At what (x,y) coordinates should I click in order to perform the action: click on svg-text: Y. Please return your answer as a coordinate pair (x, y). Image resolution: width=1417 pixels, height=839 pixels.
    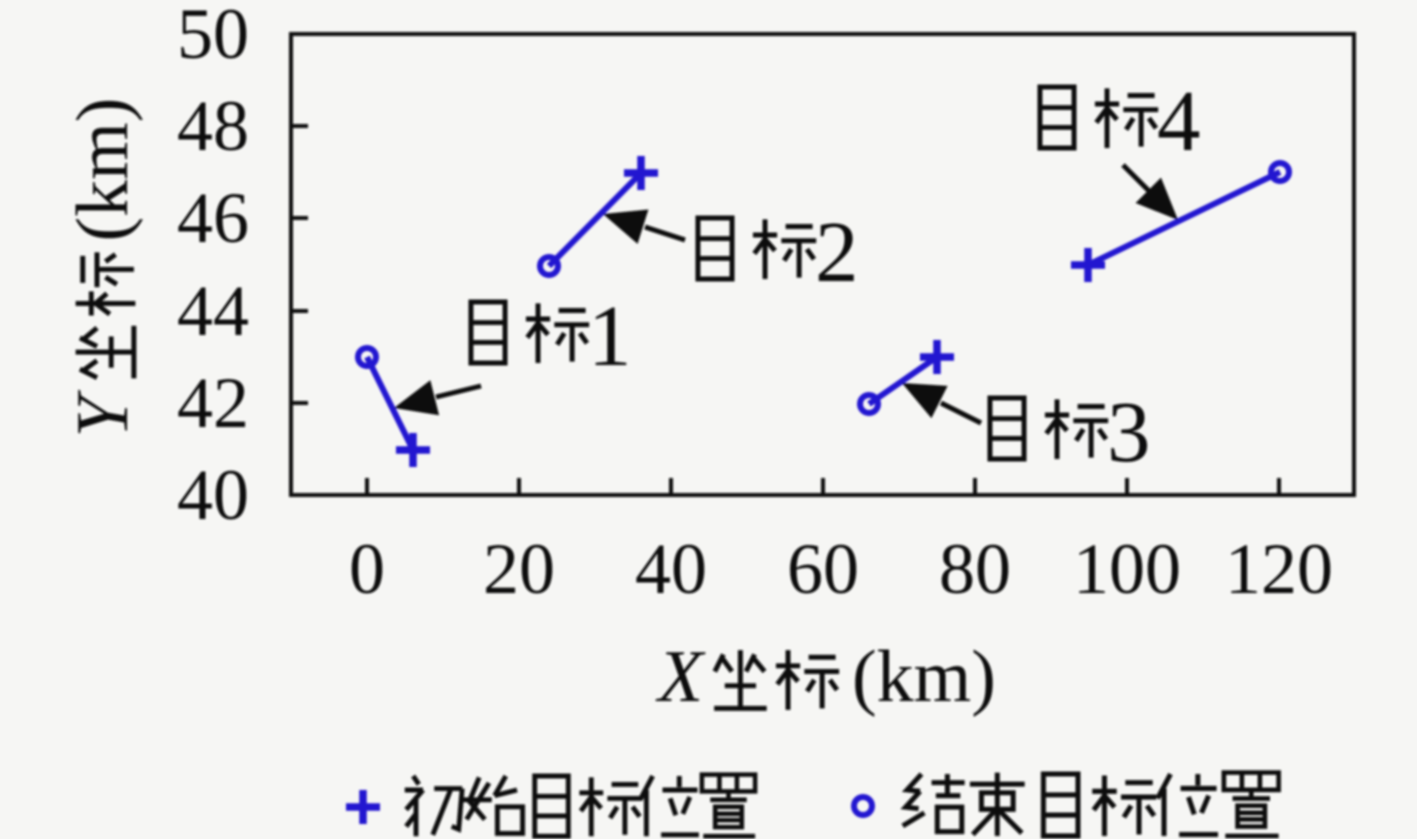
    Looking at the image, I should click on (103, 414).